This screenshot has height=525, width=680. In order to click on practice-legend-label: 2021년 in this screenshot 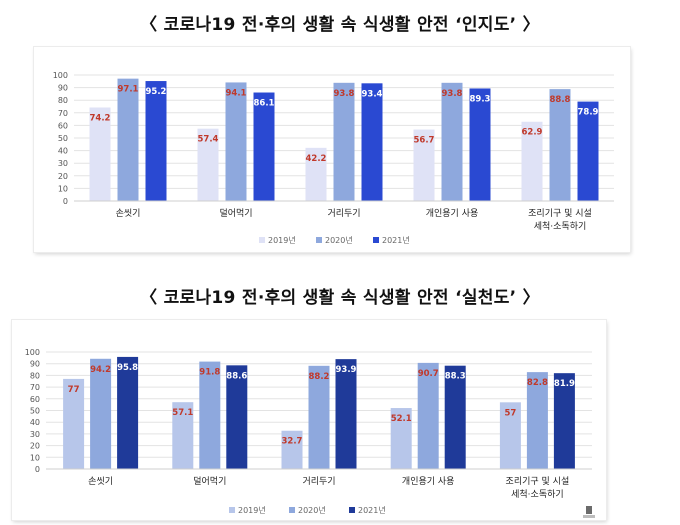, I will do `click(372, 510)`.